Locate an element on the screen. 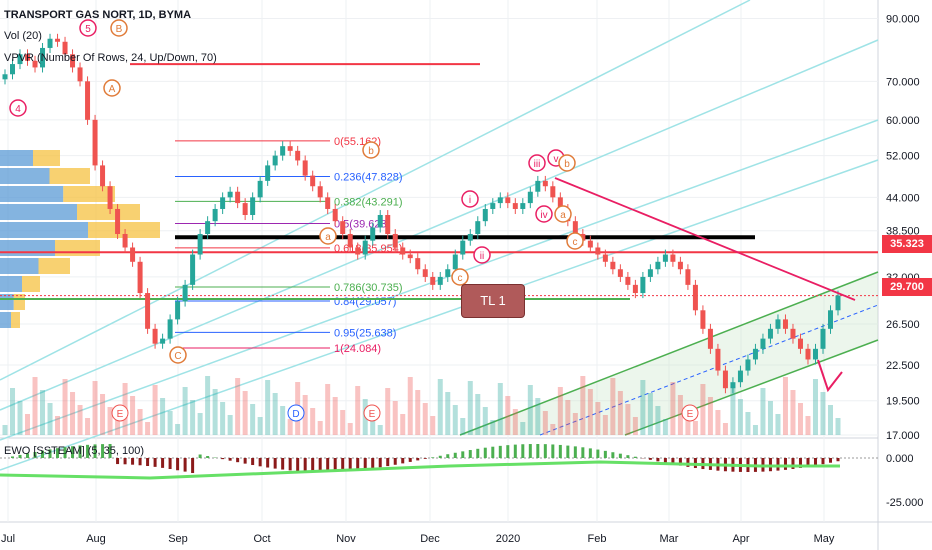 This screenshot has height=550, width=932. ewo-tick-label: -25.000 is located at coordinates (904, 503).